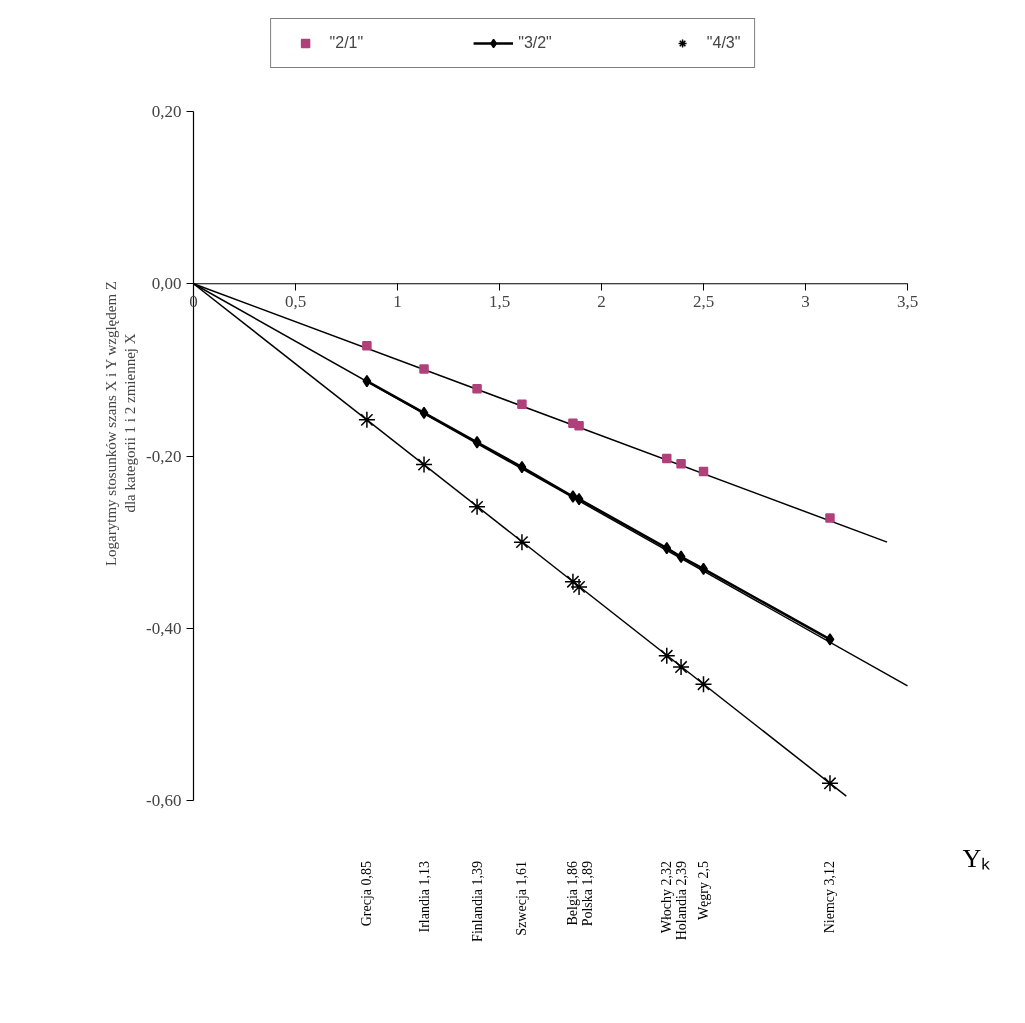 The height and width of the screenshot is (1023, 1025). What do you see at coordinates (164, 800) in the screenshot?
I see `y-tick-label: -0,60` at bounding box center [164, 800].